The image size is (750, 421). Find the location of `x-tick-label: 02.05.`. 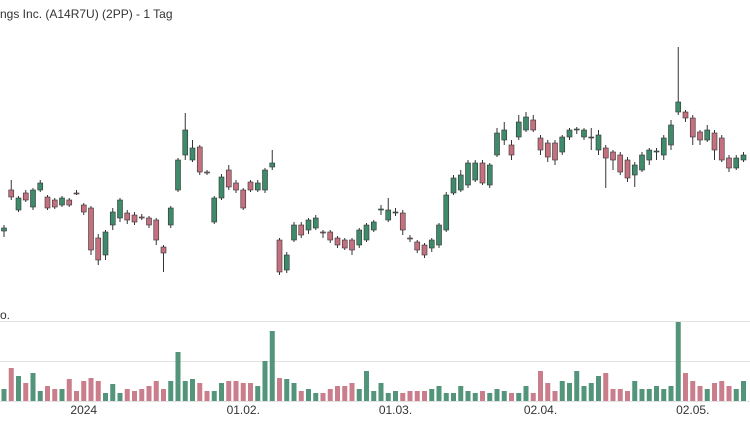

x-tick-label: 02.05. is located at coordinates (692, 410).